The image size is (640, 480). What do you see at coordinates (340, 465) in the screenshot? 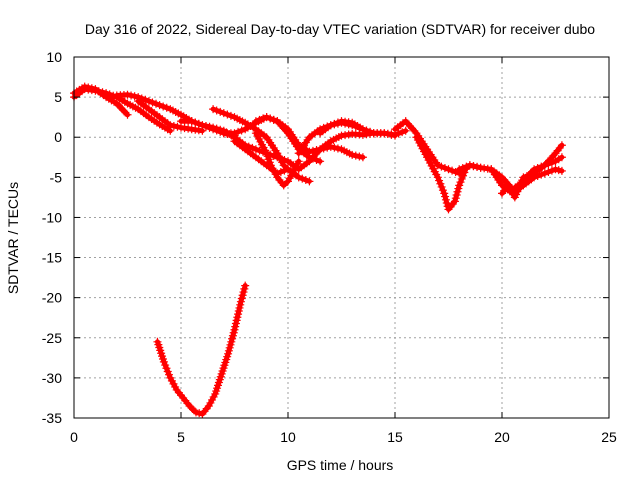
I see `x-axis-label: GPS time / hours` at bounding box center [340, 465].